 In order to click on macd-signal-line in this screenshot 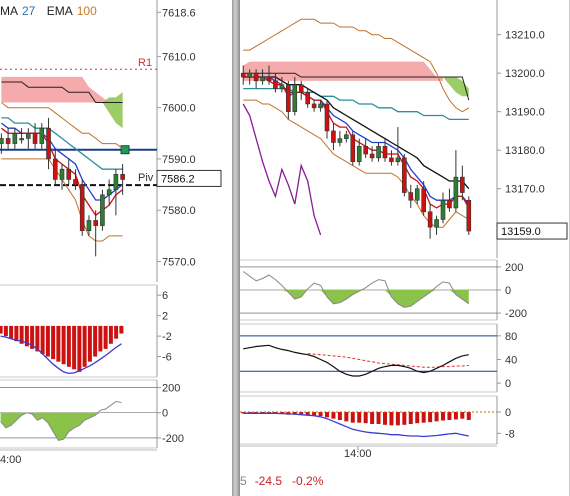, I will do `click(61, 355)`.